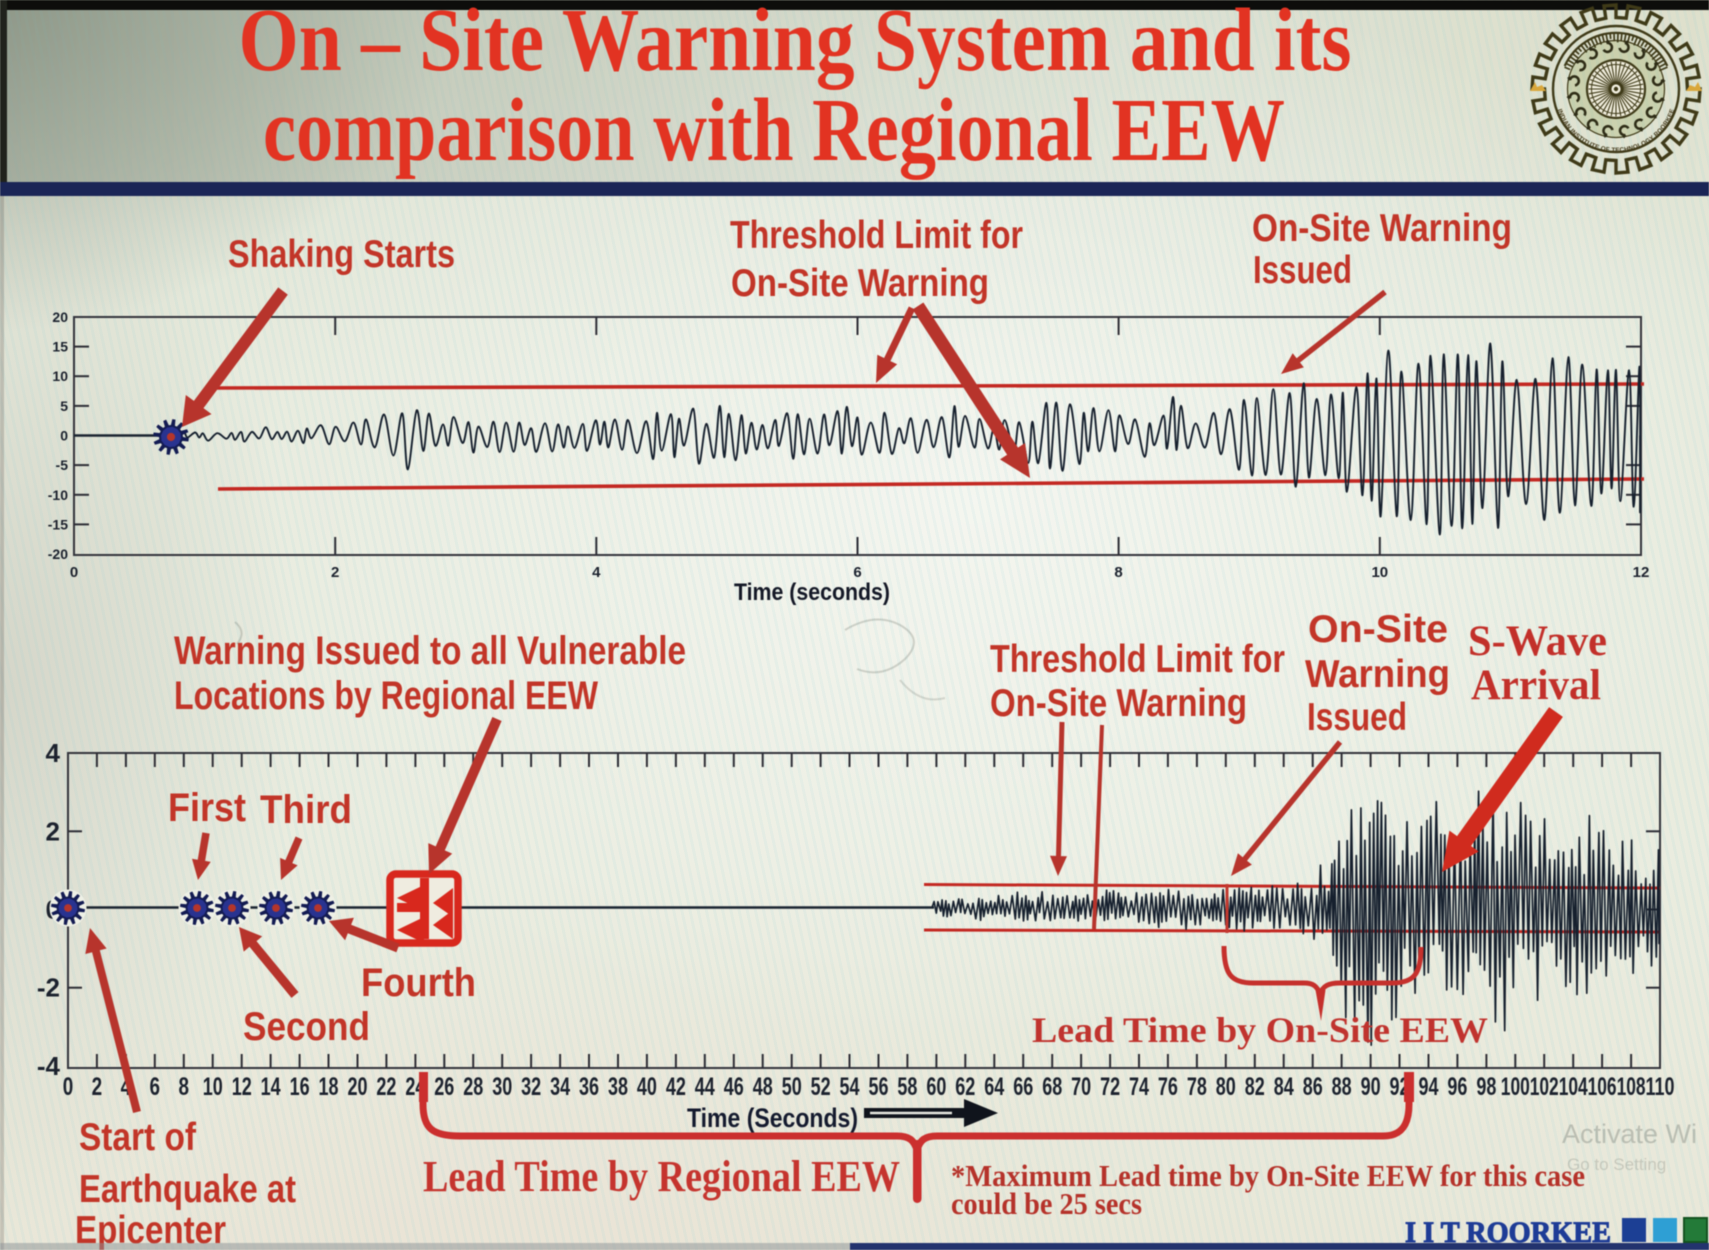 The image size is (1709, 1250). Describe the element at coordinates (58, 495) in the screenshot. I see `svg-text: -10` at that location.